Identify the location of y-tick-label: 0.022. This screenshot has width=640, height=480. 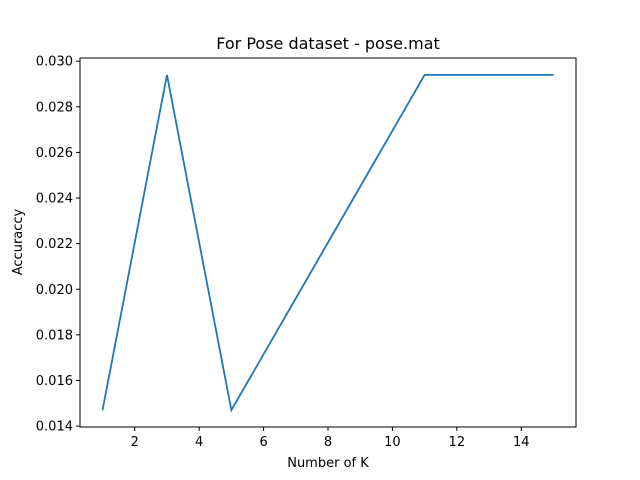
(54, 244).